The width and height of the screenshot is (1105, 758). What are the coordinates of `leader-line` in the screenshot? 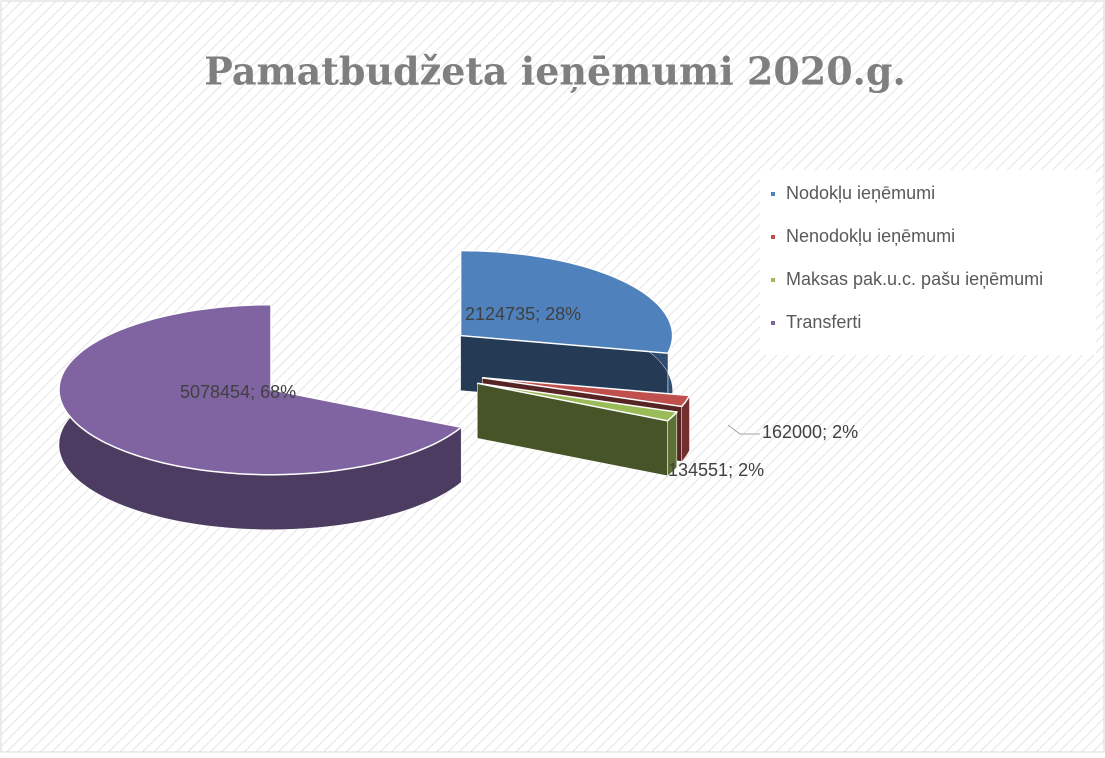 It's located at (743, 429).